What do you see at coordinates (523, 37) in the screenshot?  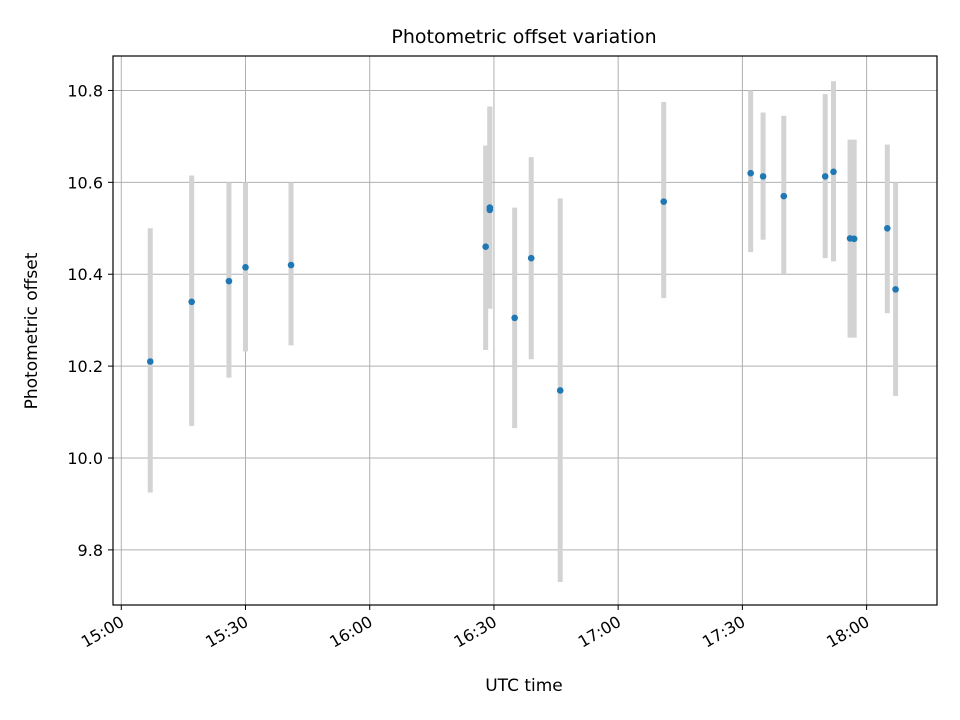 I see `chart-title: Photometric offset variation` at bounding box center [523, 37].